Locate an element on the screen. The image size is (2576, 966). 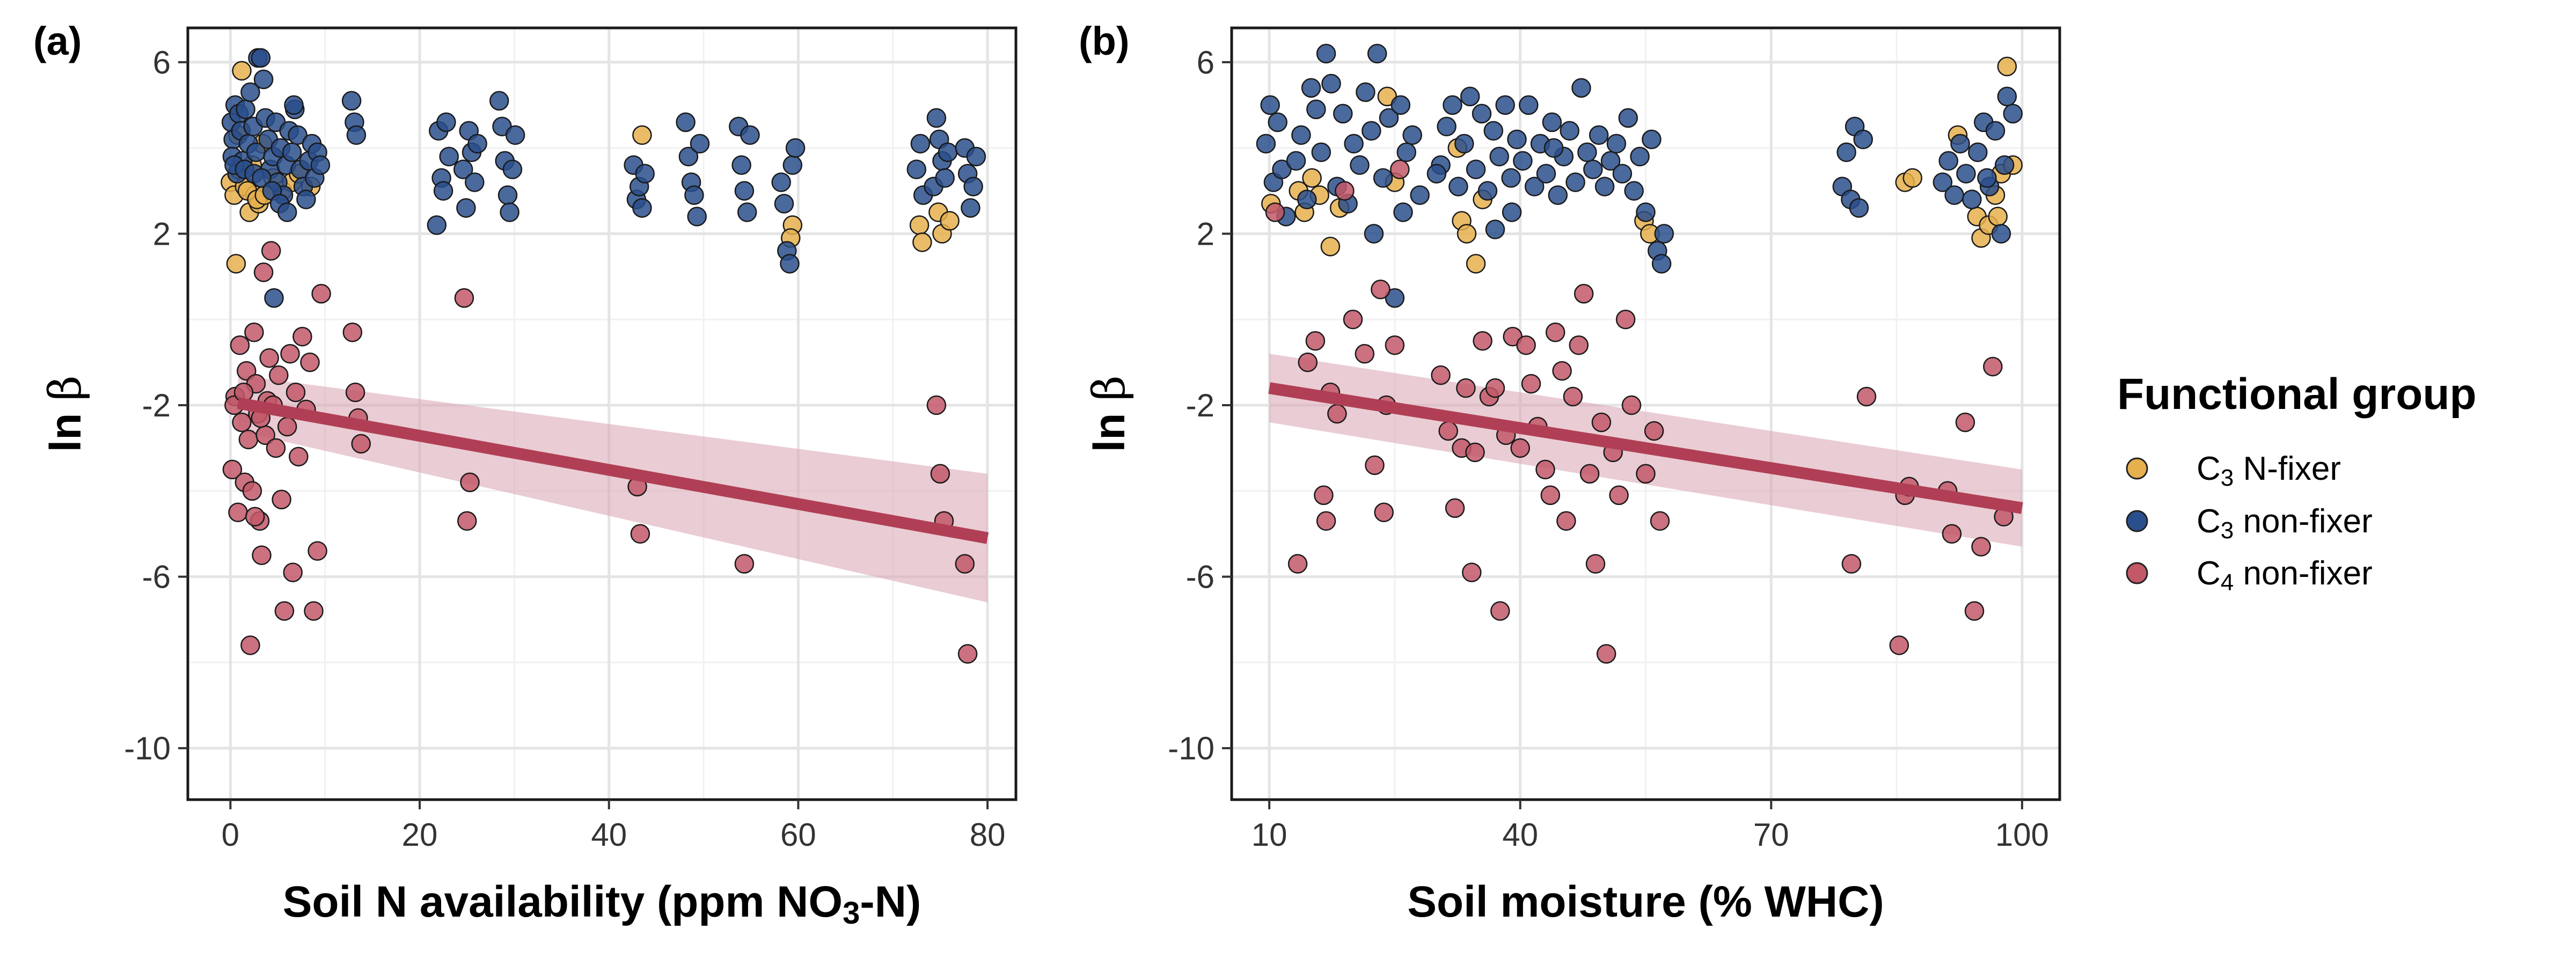
legend-swatch-c4-non-fixer is located at coordinates (2137, 573).